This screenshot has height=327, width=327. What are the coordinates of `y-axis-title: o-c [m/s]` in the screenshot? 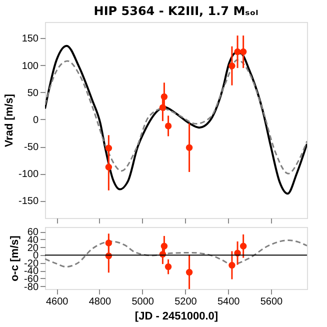 It's located at (15, 258).